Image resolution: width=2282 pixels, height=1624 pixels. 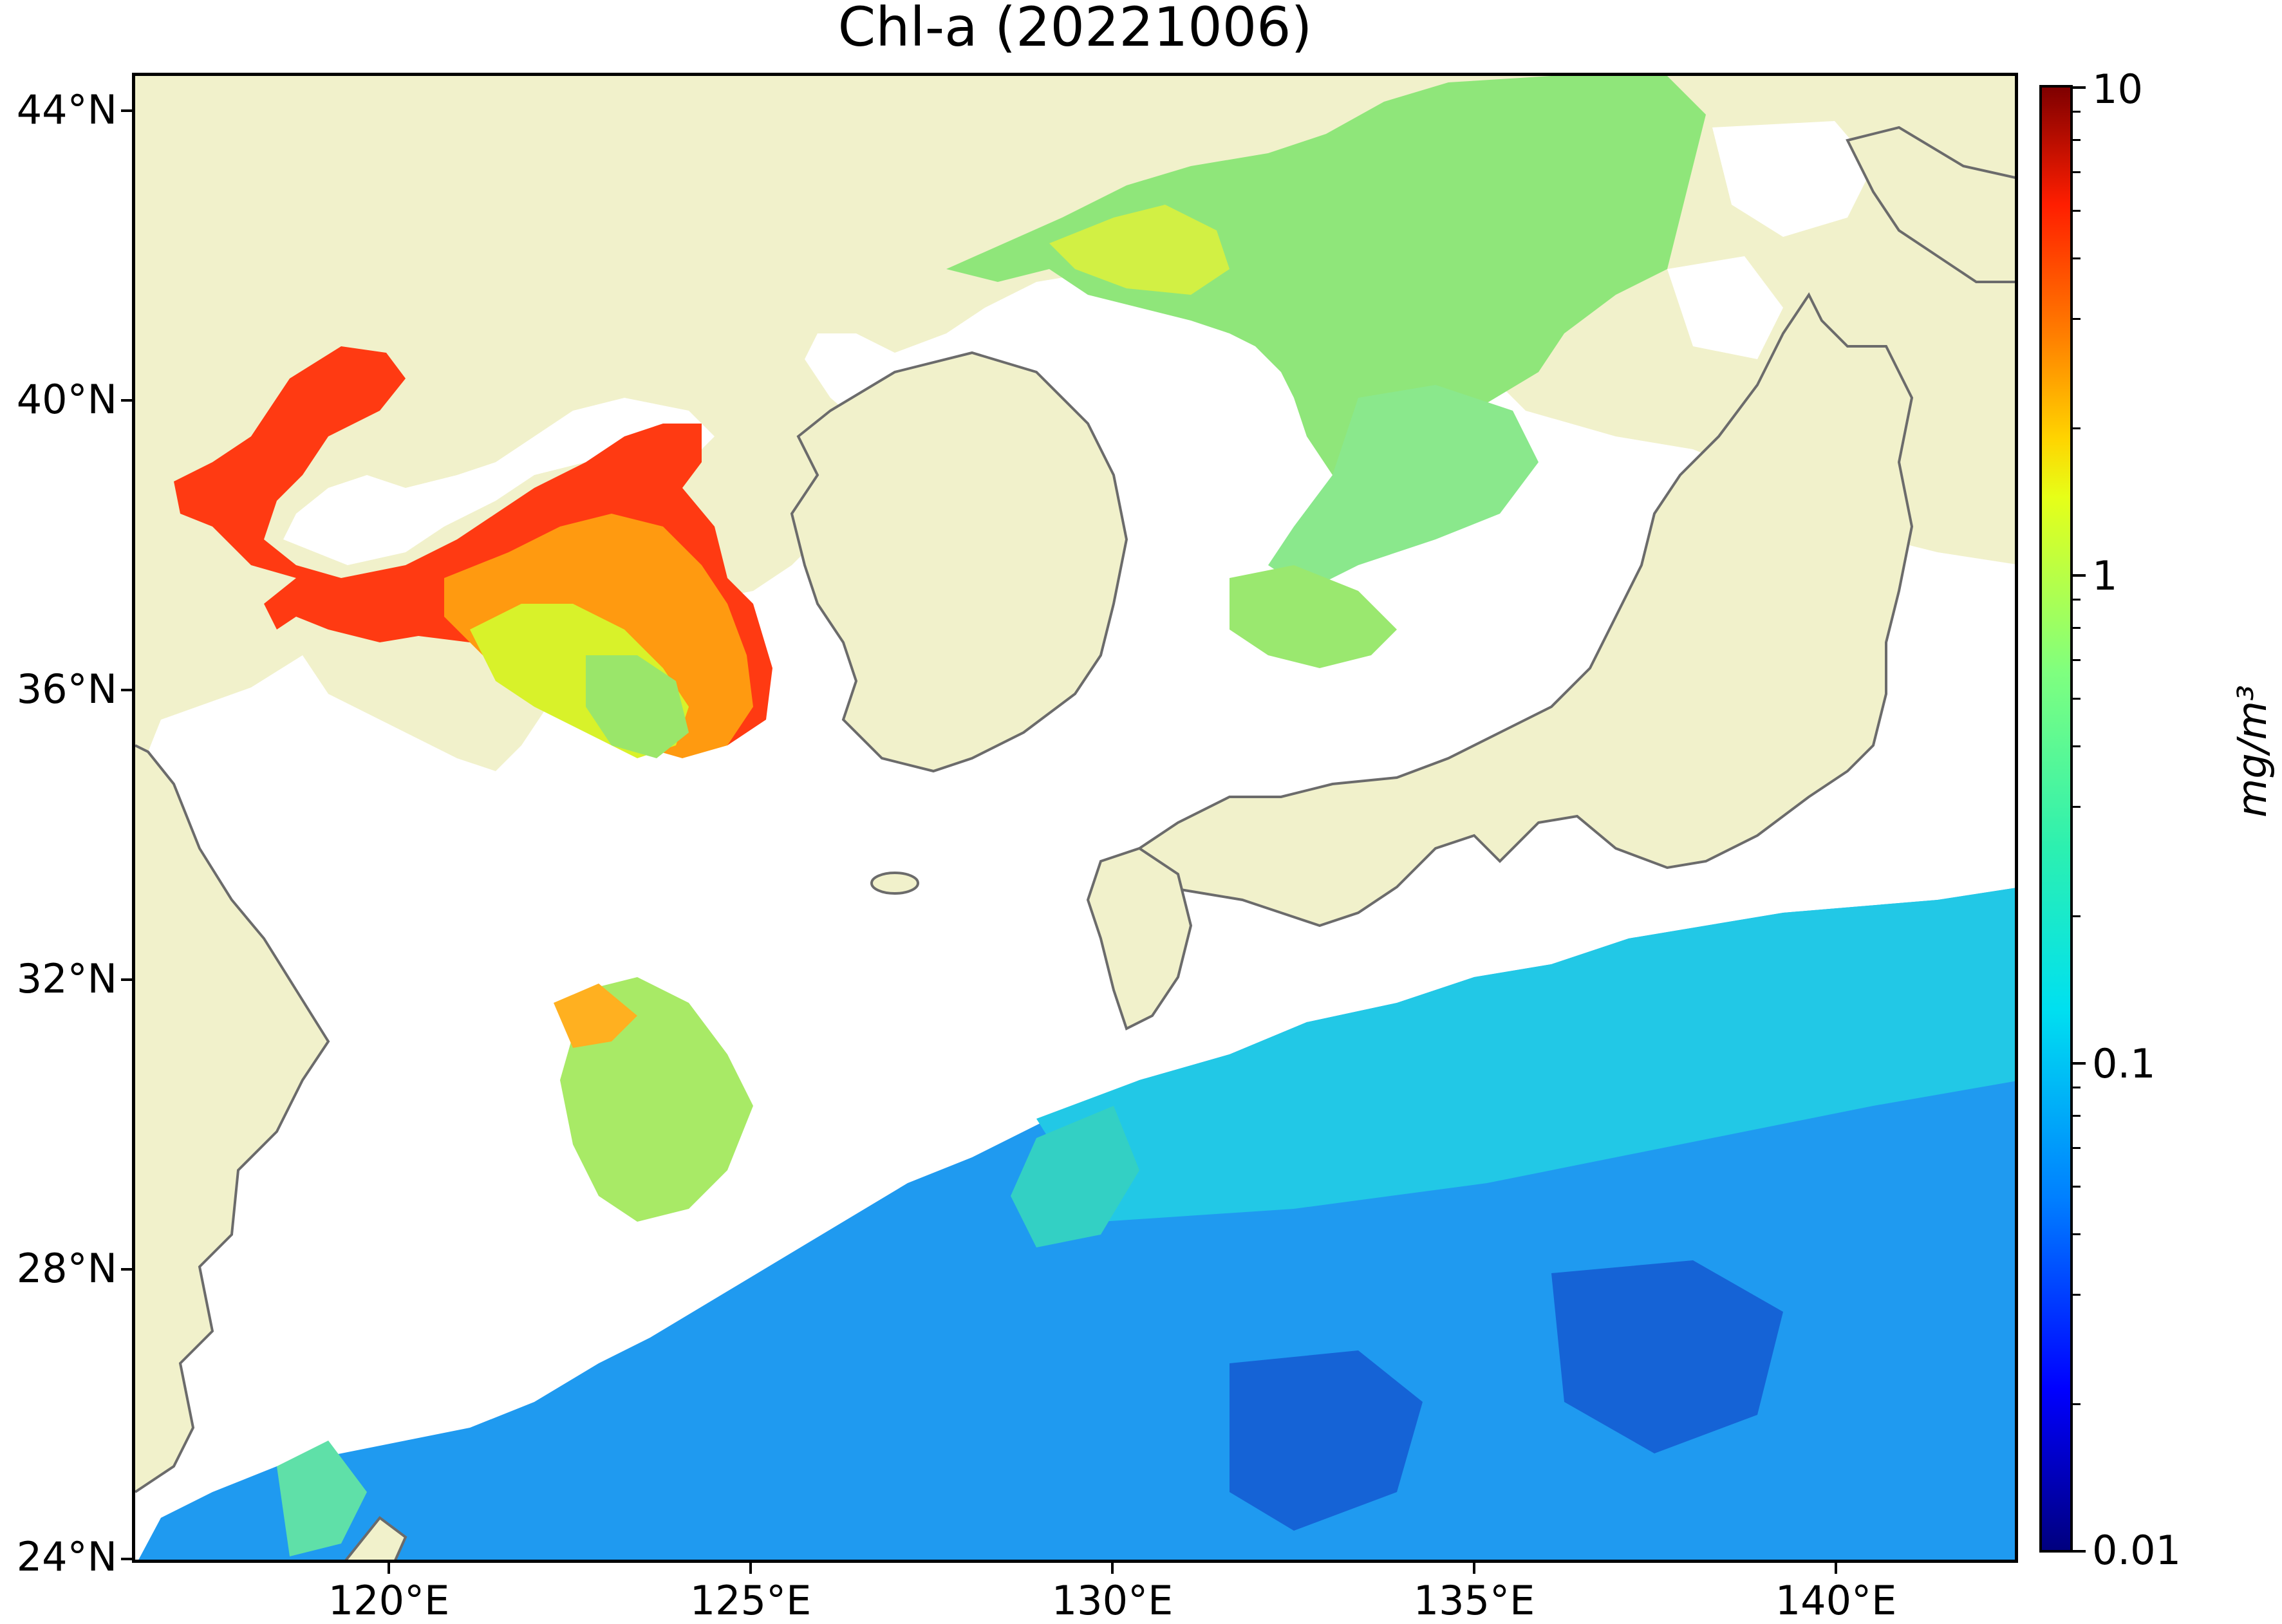 What do you see at coordinates (2124, 1063) in the screenshot?
I see `colorbar-label: 0.1` at bounding box center [2124, 1063].